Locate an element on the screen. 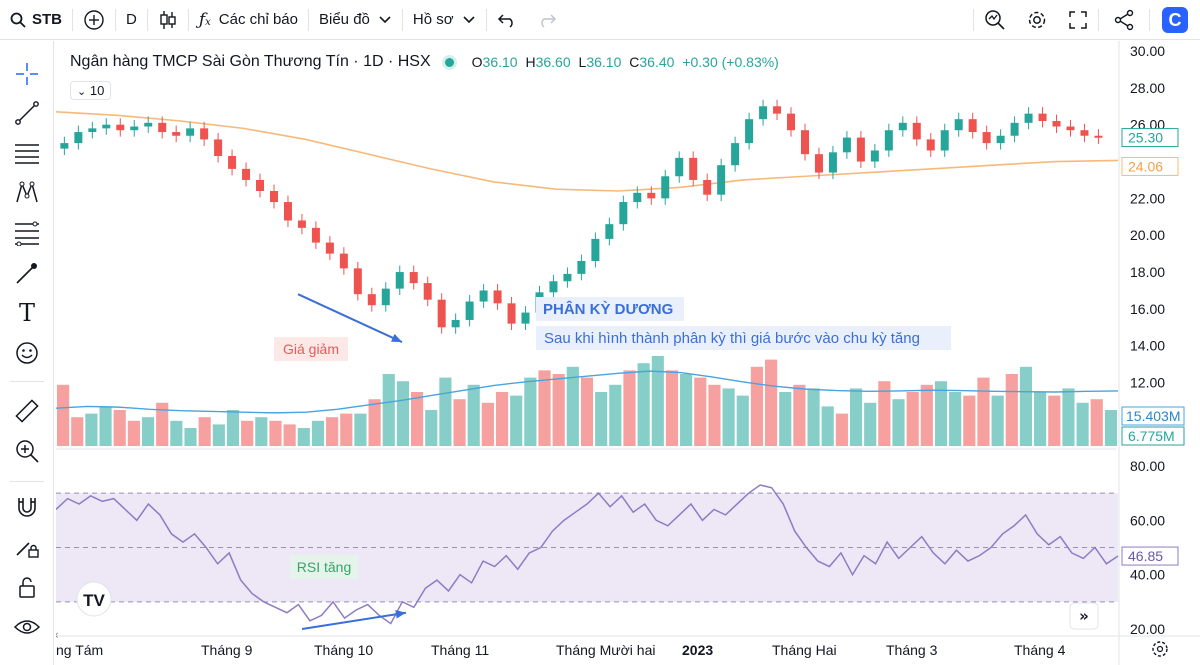 This screenshot has height=665, width=1200. rsi-badge: 46.85 is located at coordinates (1150, 556).